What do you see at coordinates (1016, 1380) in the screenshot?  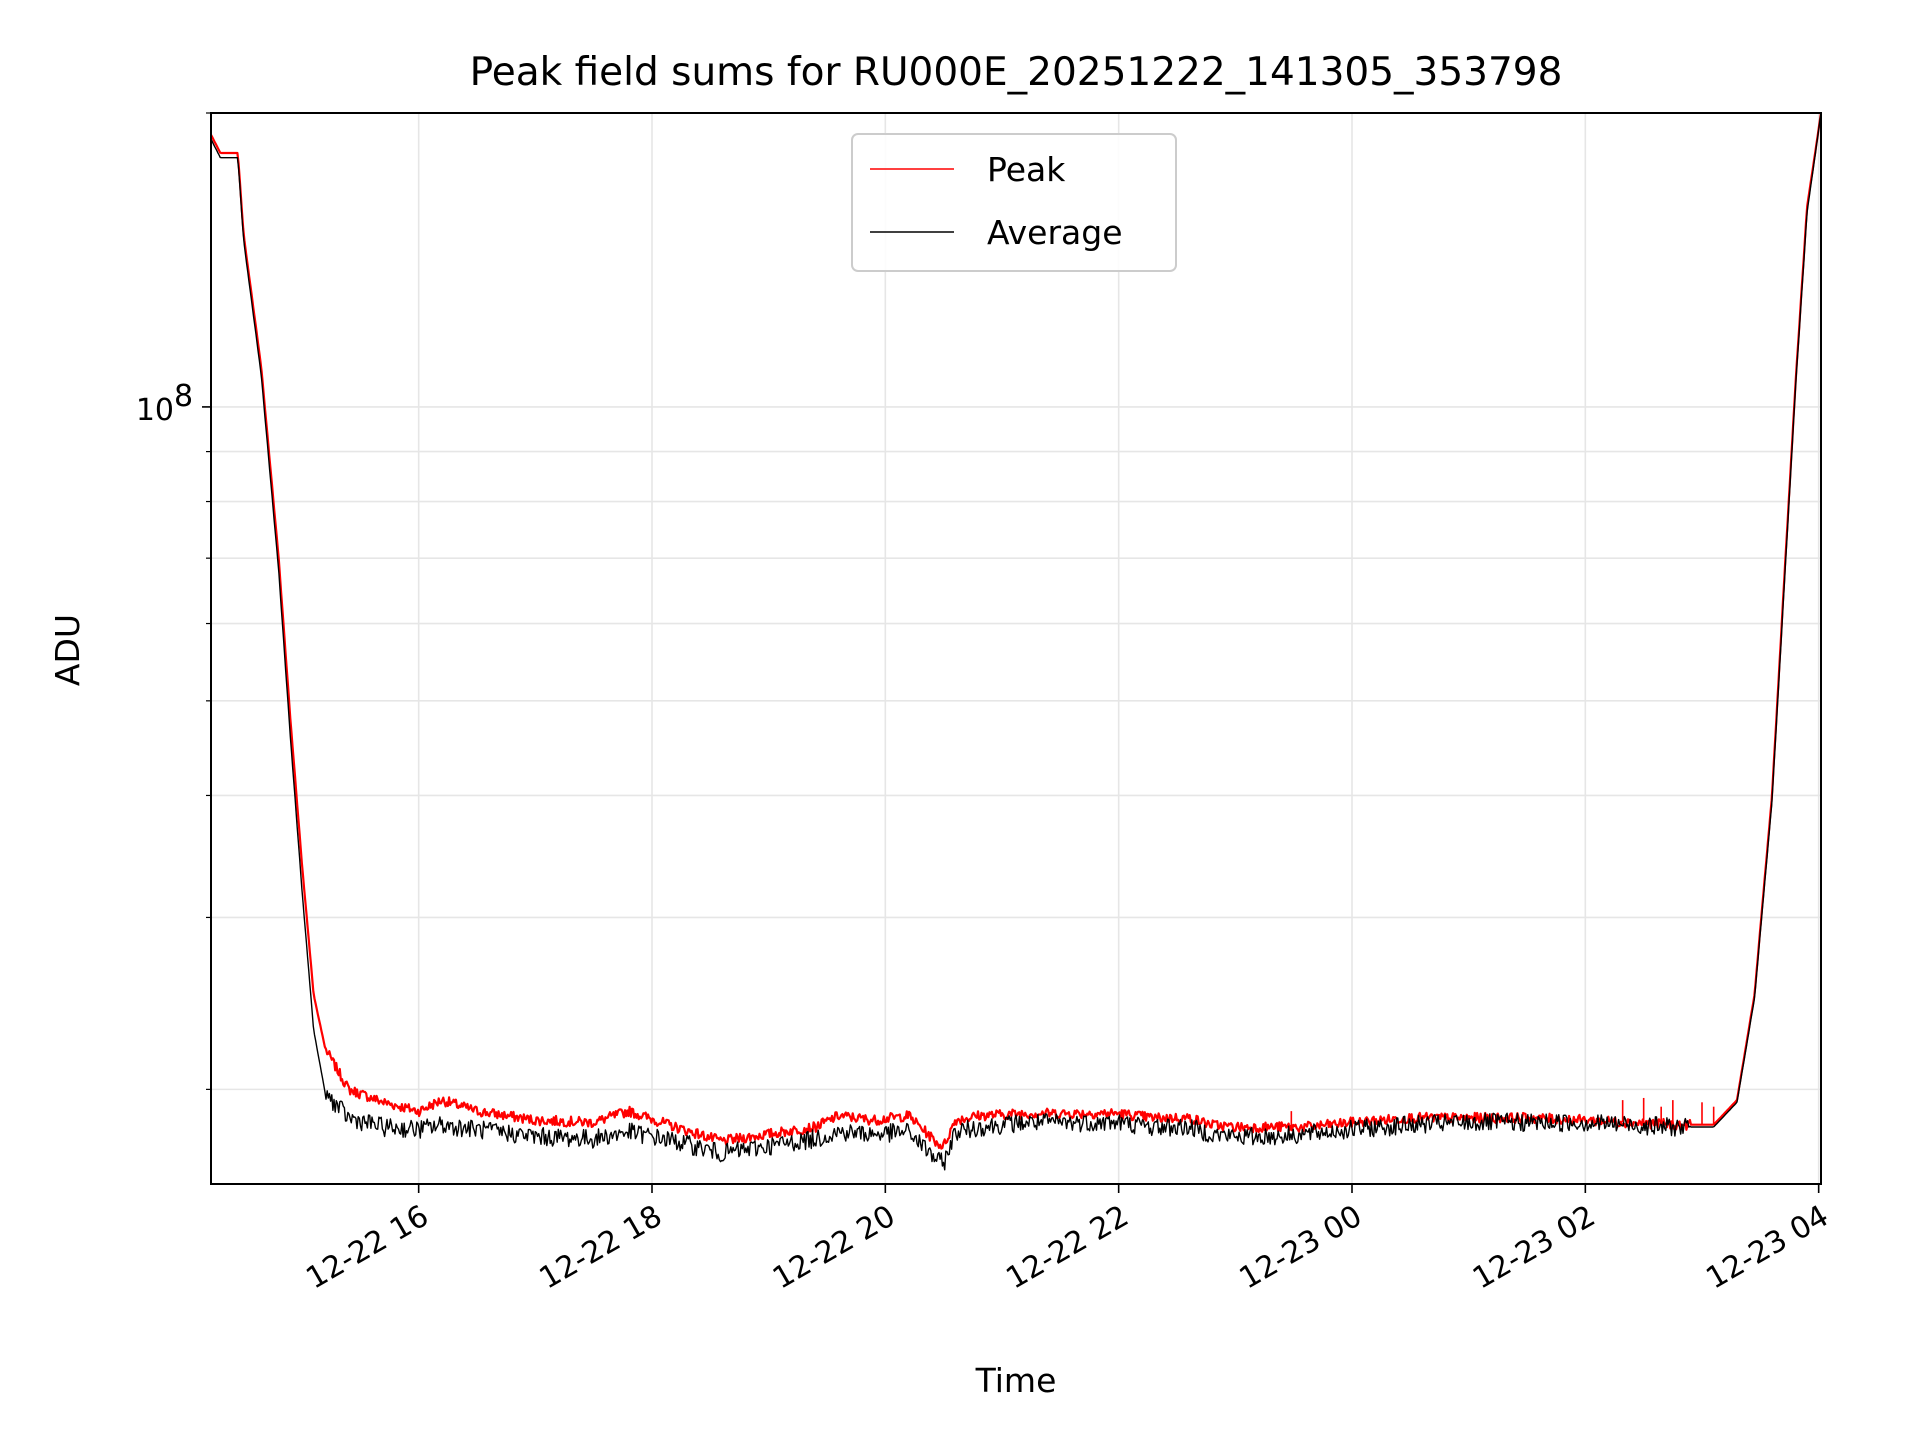 I see `x-axis-label: Time` at bounding box center [1016, 1380].